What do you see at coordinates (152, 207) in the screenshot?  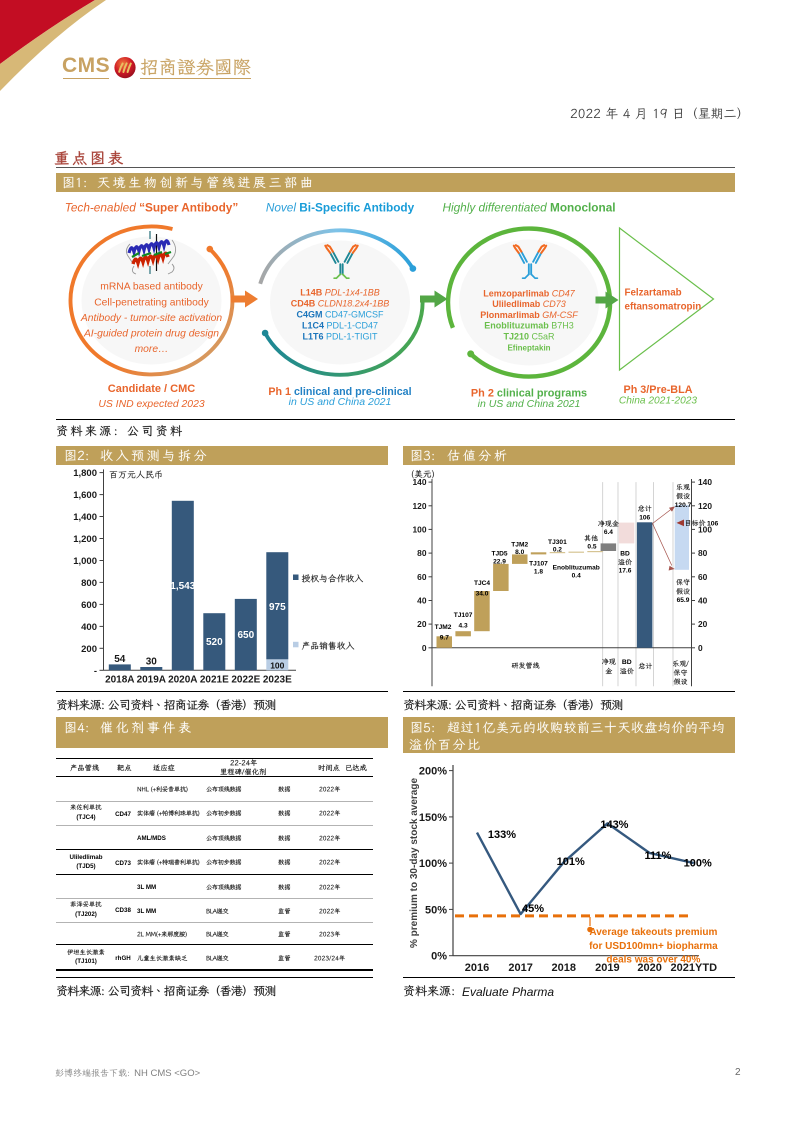 I see `svg-text: Tech-enabled “Super Antibody”` at bounding box center [152, 207].